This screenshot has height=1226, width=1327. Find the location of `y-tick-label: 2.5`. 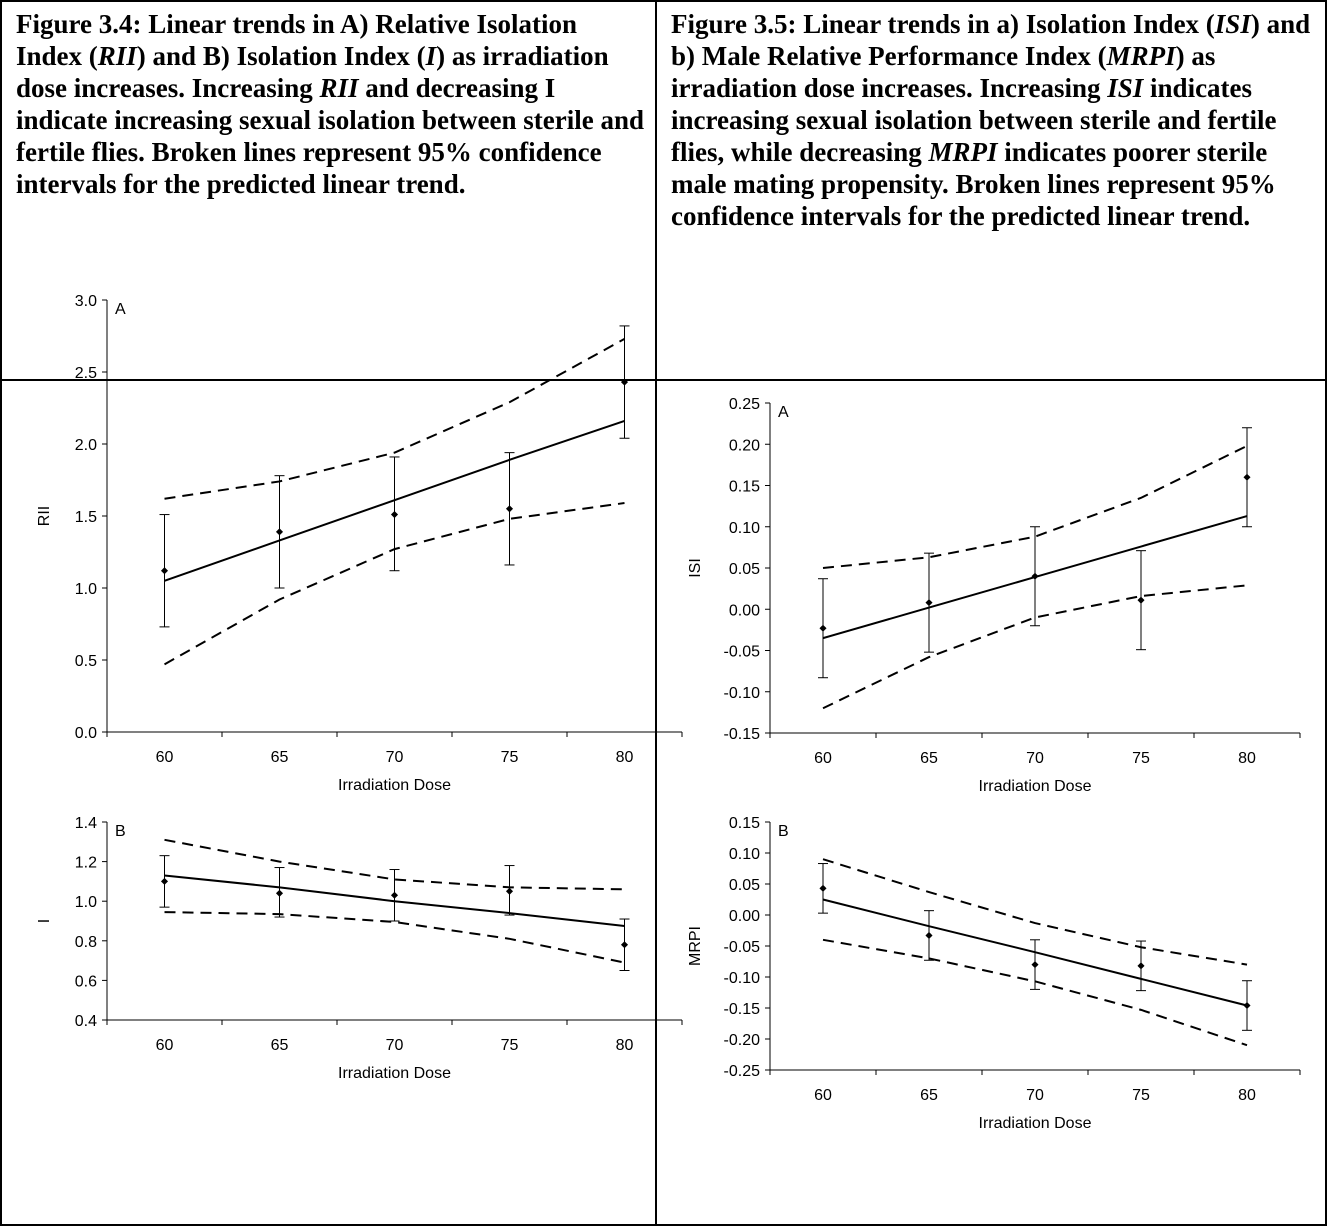

y-tick-label: 2.5 is located at coordinates (86, 373).